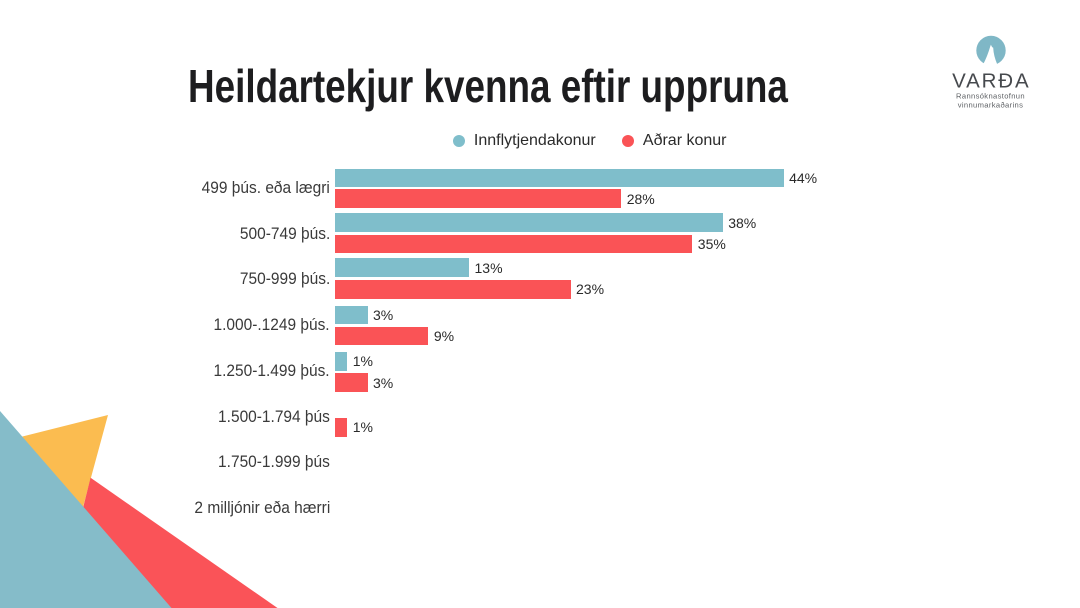  What do you see at coordinates (990, 96) in the screenshot?
I see `svg-text: Rannsóknastofnun` at bounding box center [990, 96].